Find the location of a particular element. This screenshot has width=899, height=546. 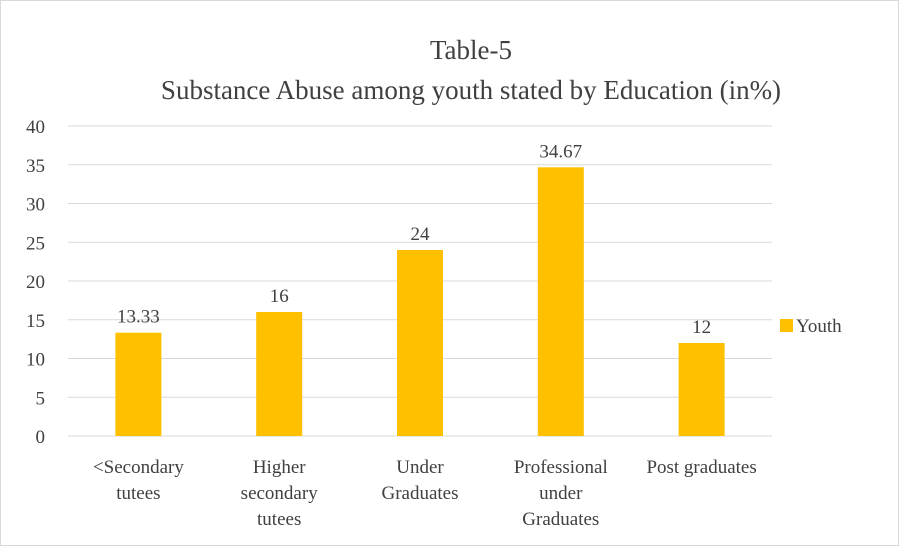

x-category-label-line: Higher is located at coordinates (279, 467).